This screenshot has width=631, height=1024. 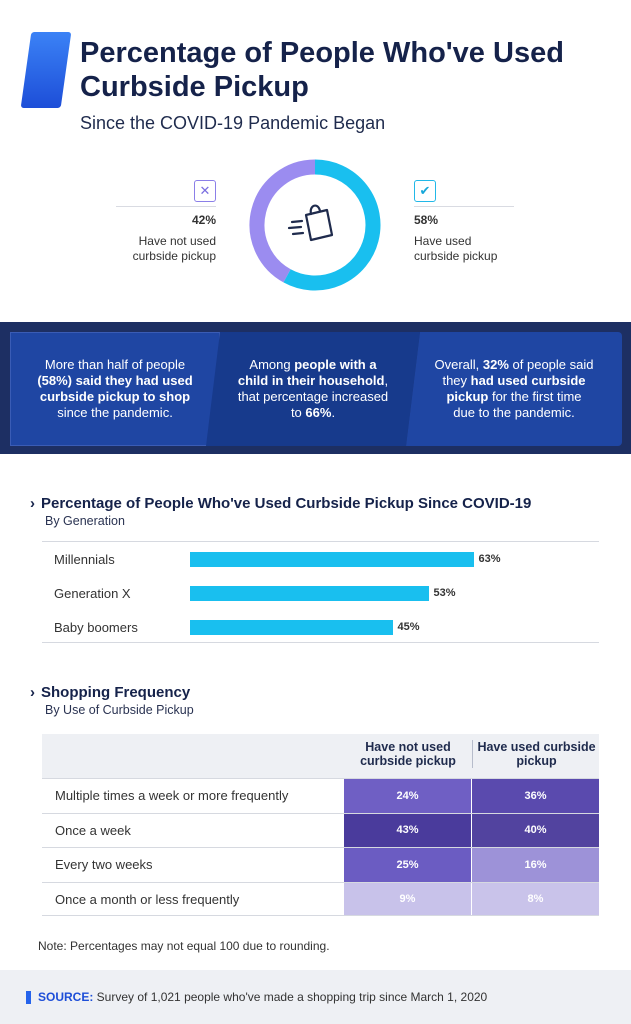 I want to click on table-row-label: Once a month or less frequently, so click(x=147, y=899).